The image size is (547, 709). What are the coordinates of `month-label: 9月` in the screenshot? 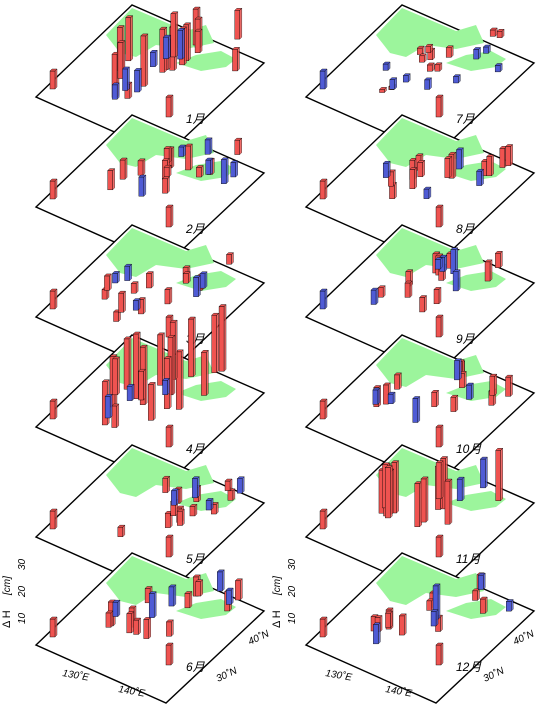 It's located at (466, 339).